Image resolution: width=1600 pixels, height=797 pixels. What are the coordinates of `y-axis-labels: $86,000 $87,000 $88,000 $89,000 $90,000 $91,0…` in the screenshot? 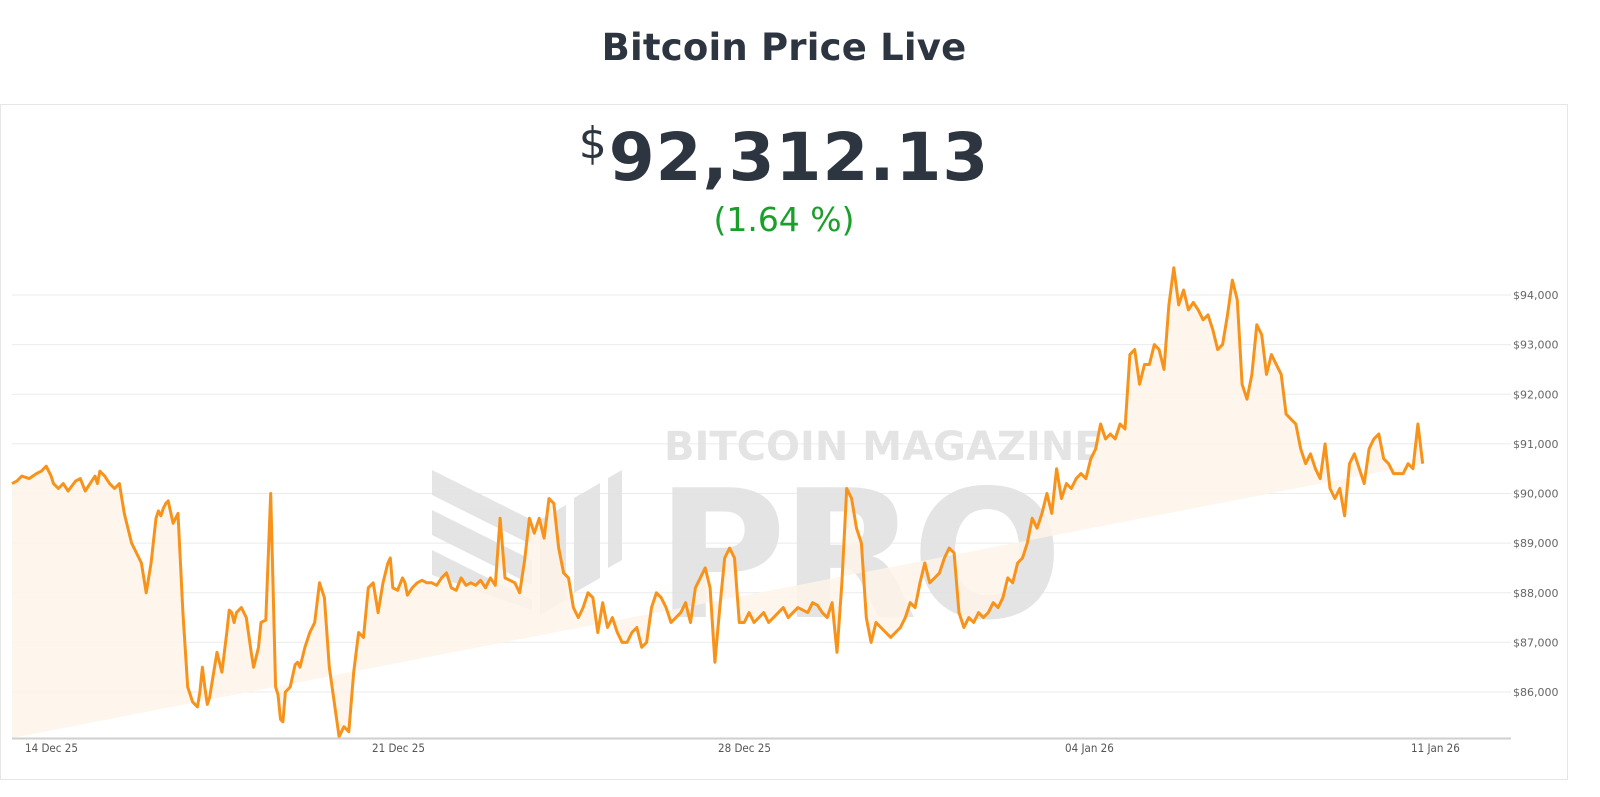 It's located at (1536, 494).